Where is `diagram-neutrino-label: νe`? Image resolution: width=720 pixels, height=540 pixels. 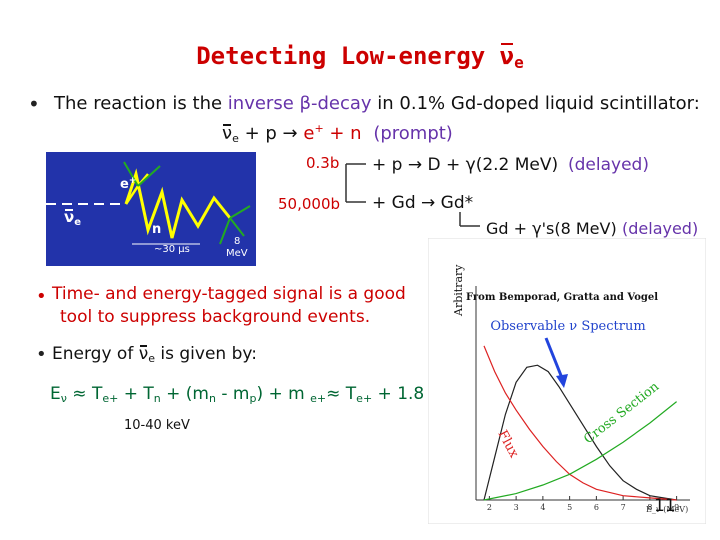
diagram-neutrino-label: νe is located at coordinates (73, 218).